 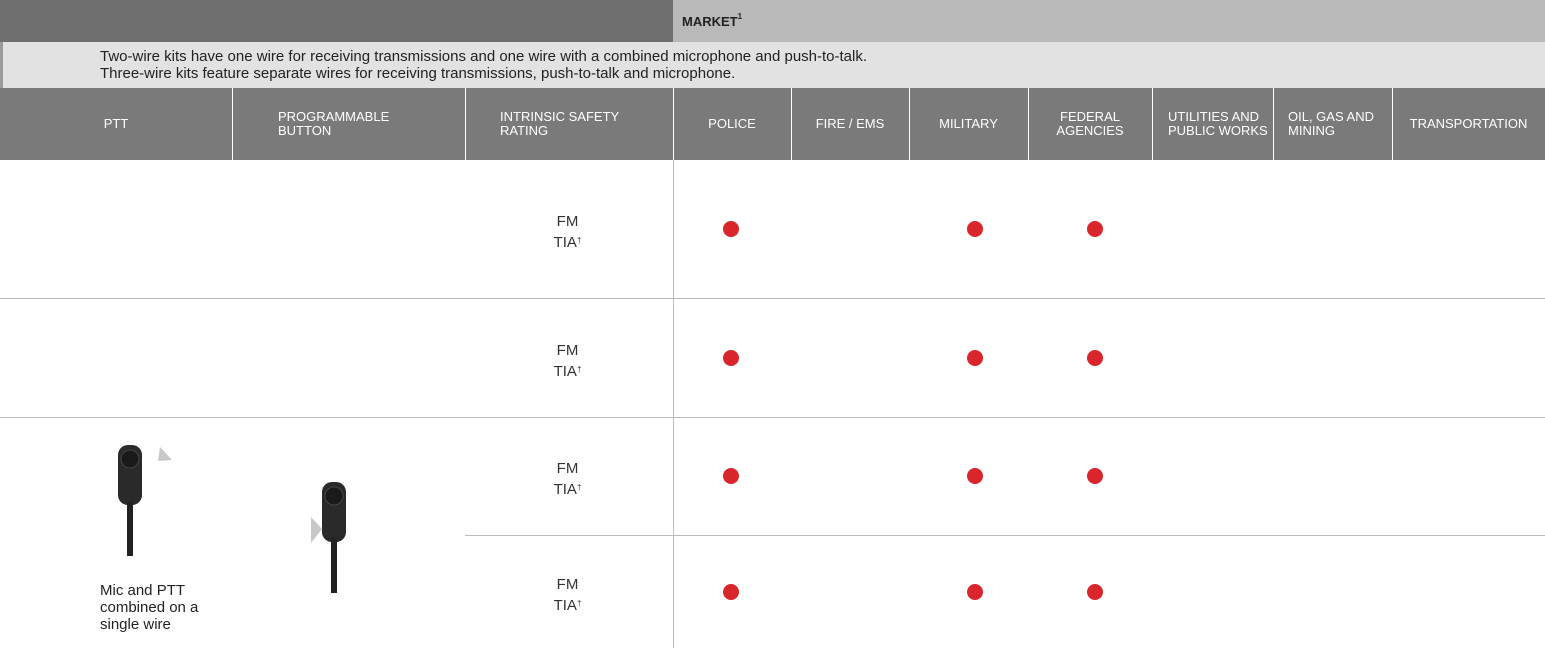 I want to click on mic-images, so click(x=232, y=519).